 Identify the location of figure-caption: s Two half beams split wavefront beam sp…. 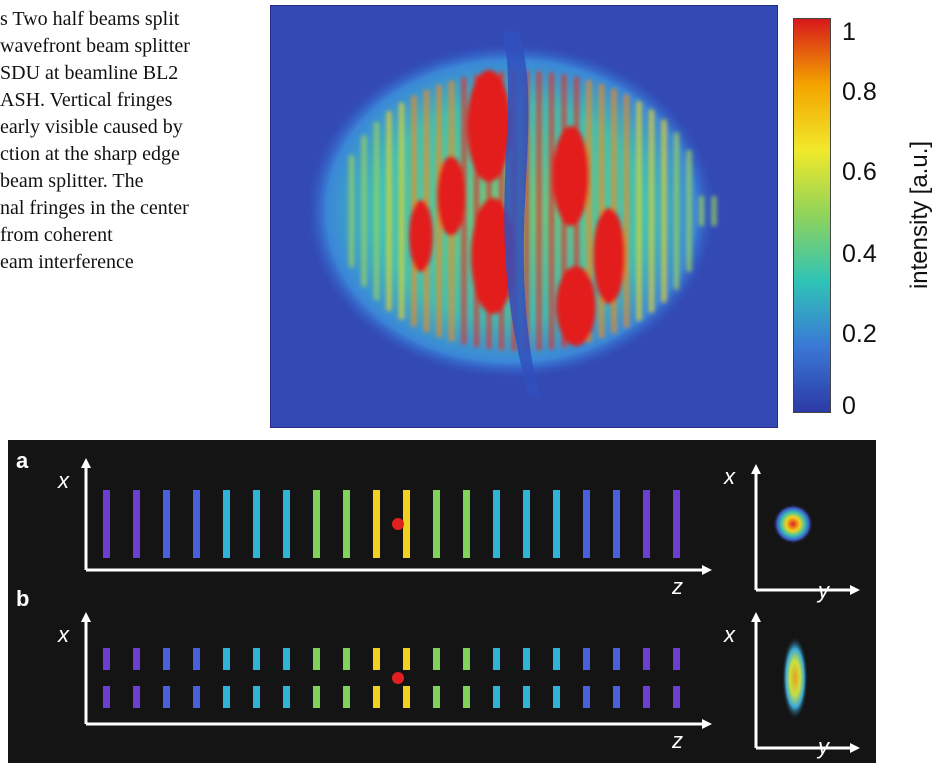
(125, 141).